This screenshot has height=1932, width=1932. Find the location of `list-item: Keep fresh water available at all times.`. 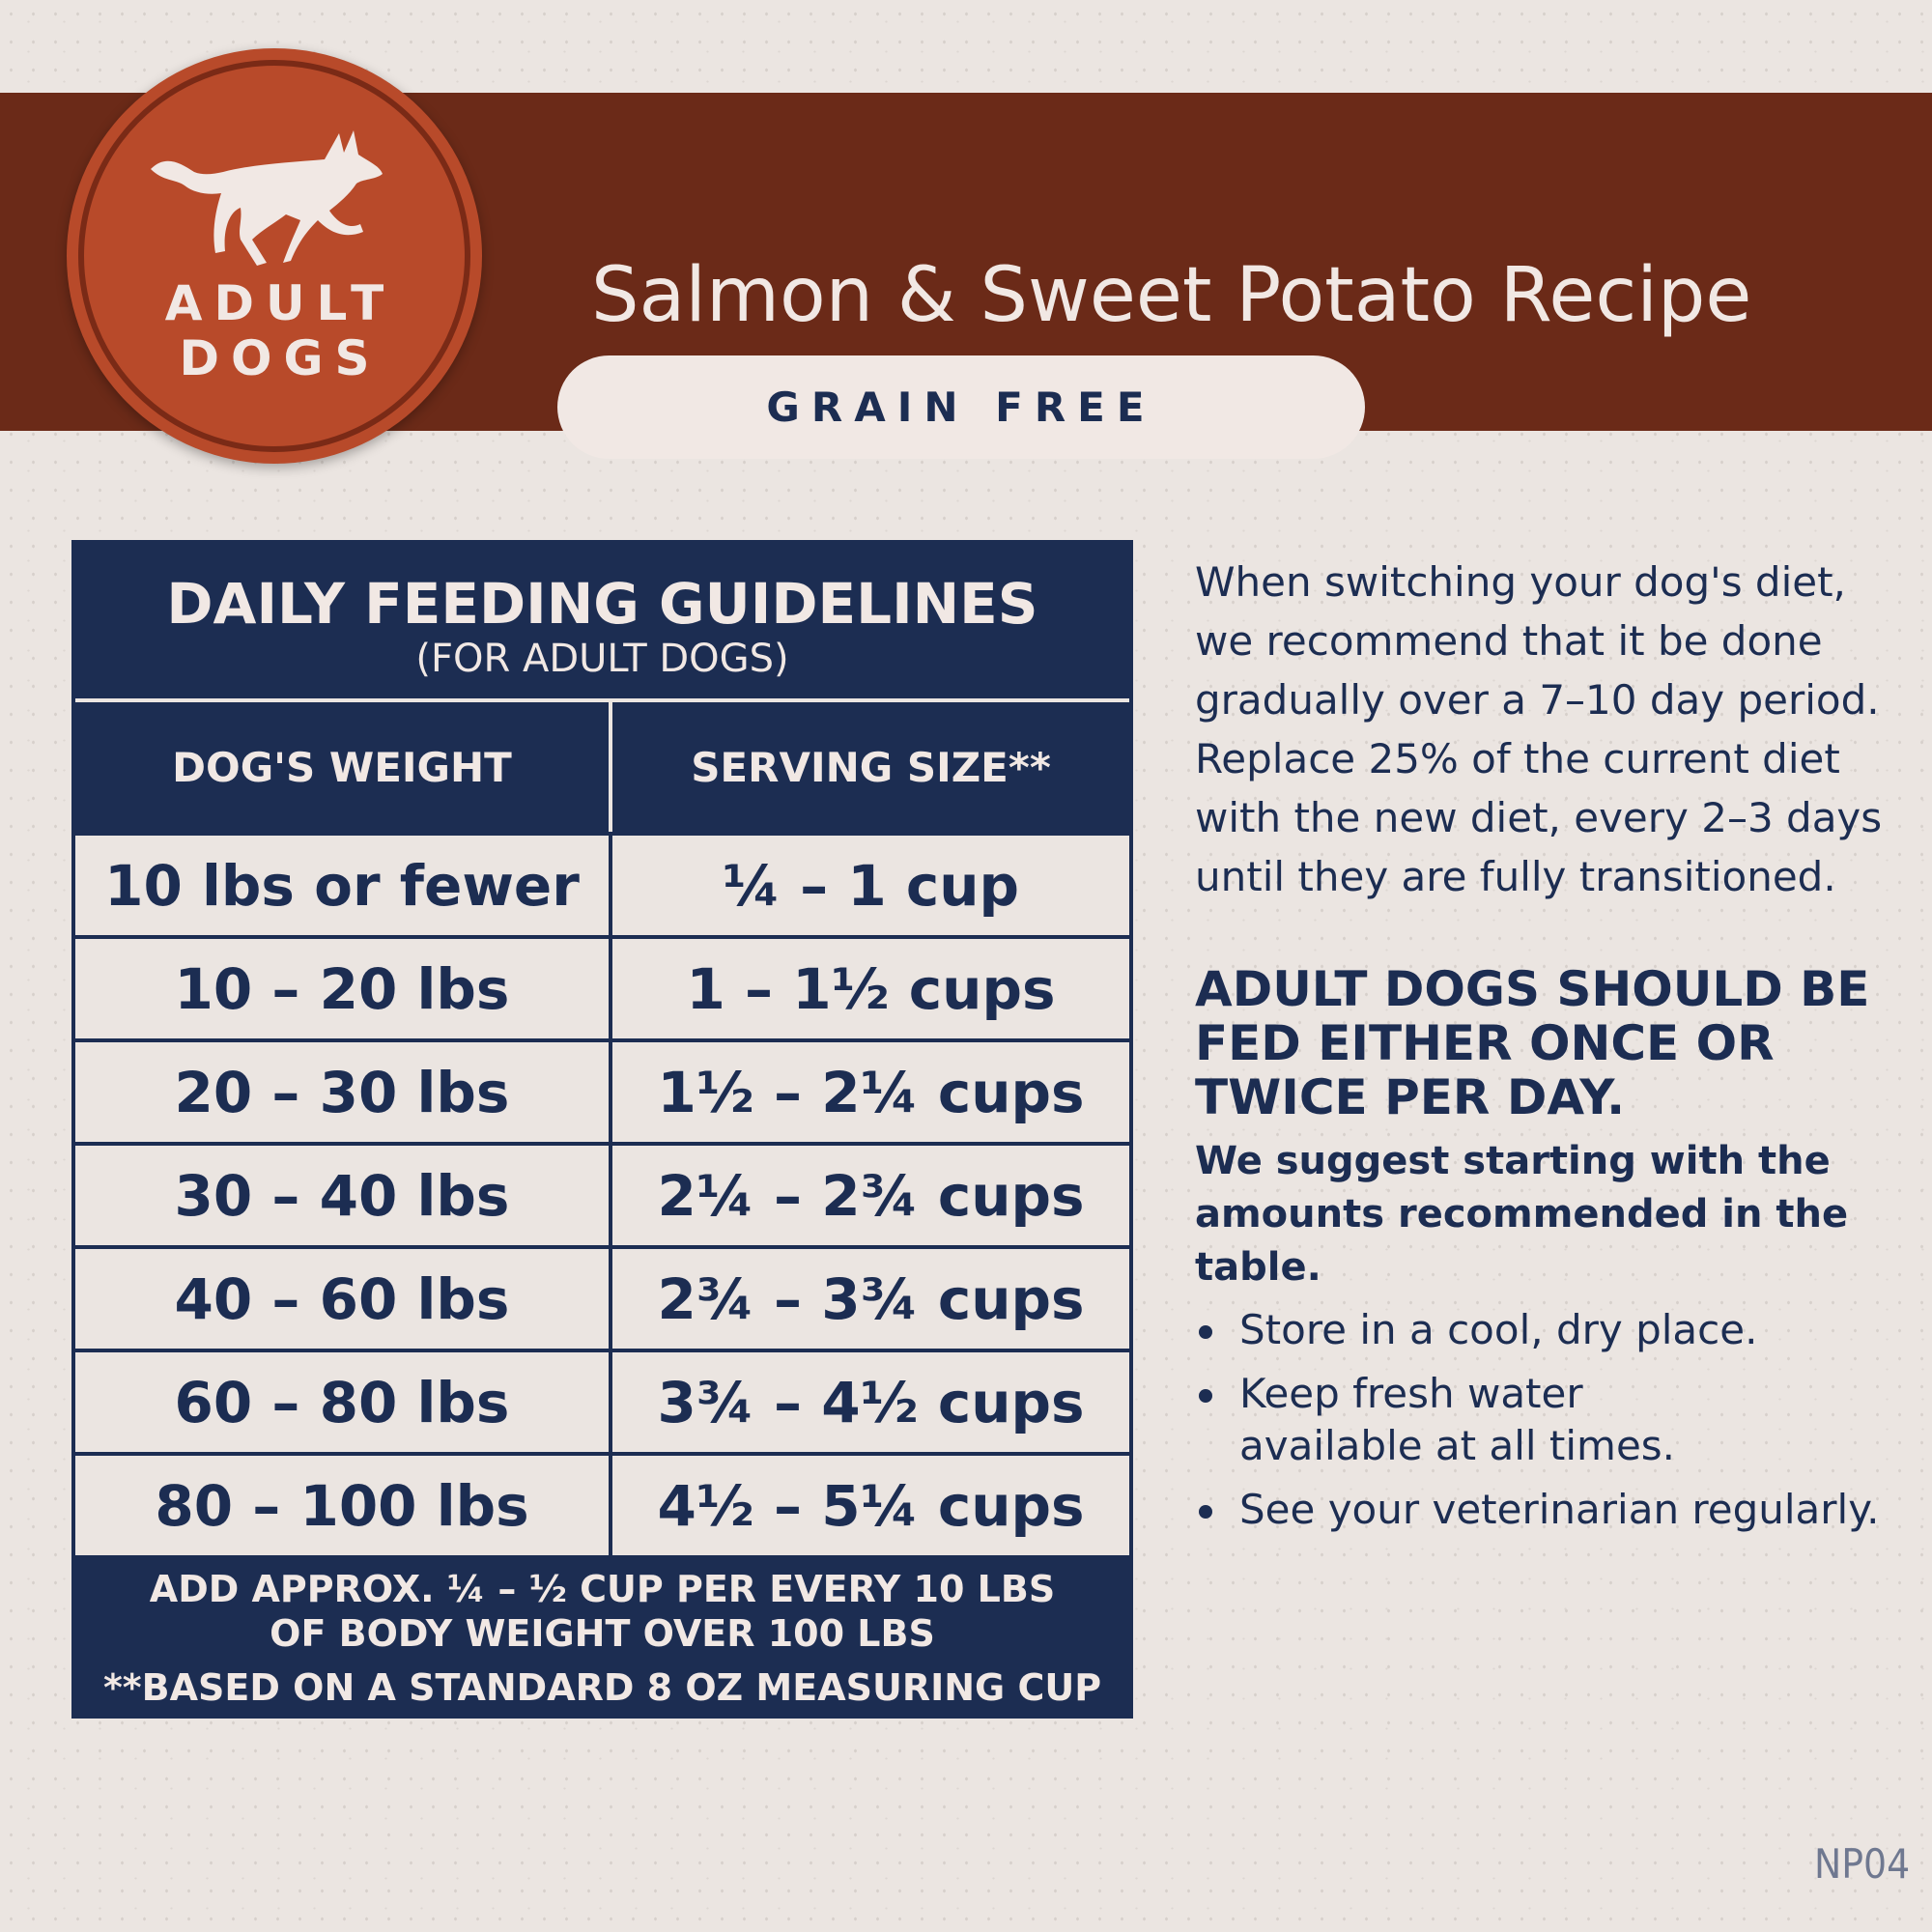

list-item: Keep fresh water available at all times. is located at coordinates (1485, 1420).